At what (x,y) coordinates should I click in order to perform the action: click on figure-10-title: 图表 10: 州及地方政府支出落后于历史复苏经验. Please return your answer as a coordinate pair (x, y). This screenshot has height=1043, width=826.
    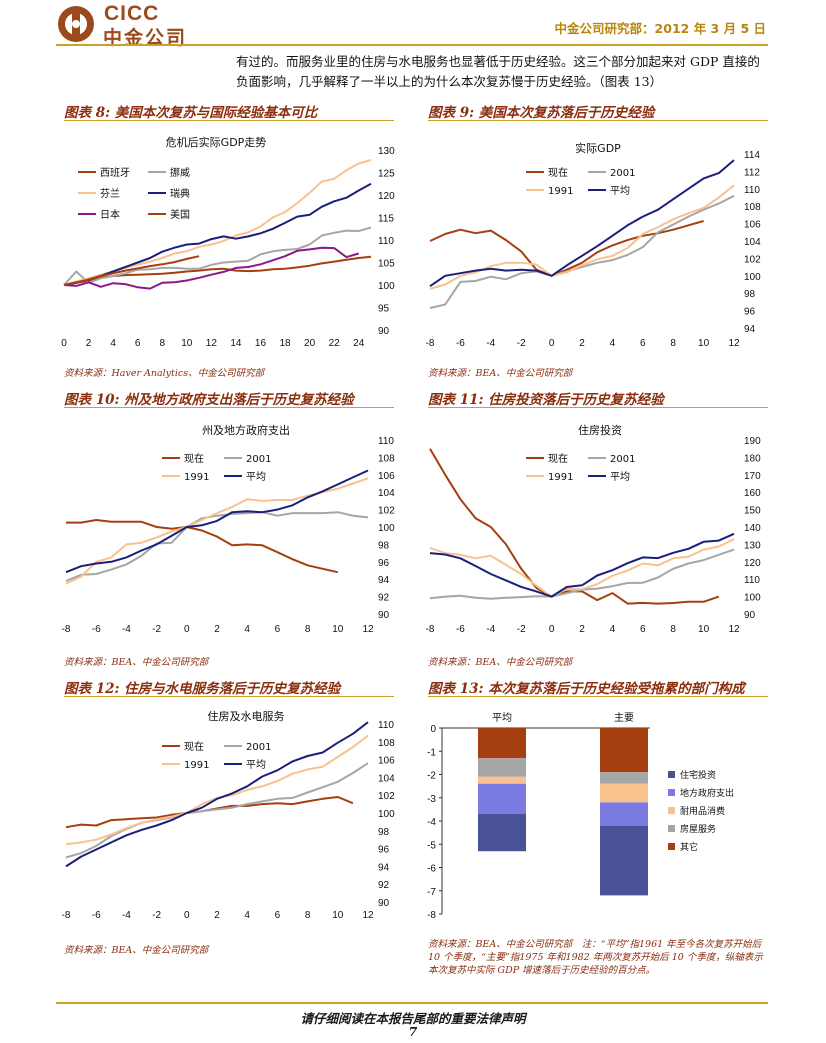
    Looking at the image, I should click on (209, 400).